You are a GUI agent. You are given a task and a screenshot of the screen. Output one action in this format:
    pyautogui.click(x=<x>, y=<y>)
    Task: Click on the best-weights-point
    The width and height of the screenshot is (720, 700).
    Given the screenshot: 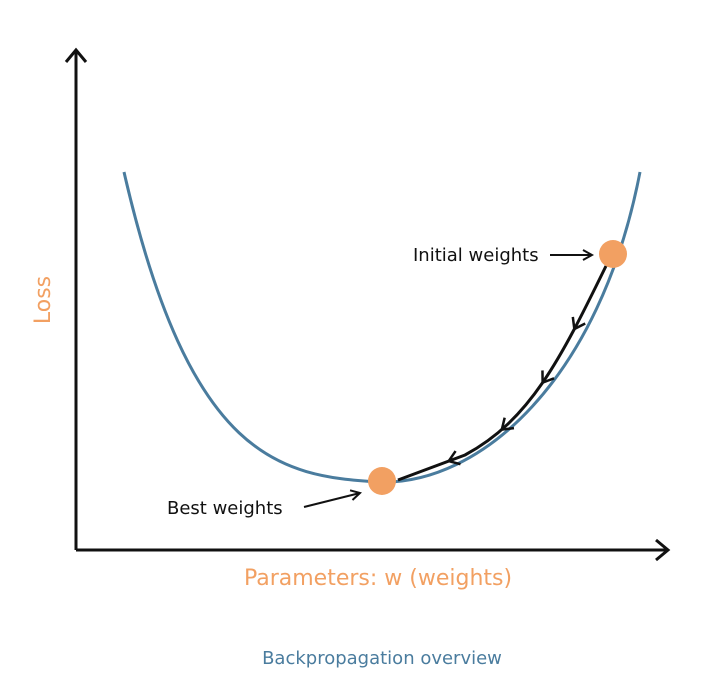 What is the action you would take?
    pyautogui.click(x=382, y=481)
    